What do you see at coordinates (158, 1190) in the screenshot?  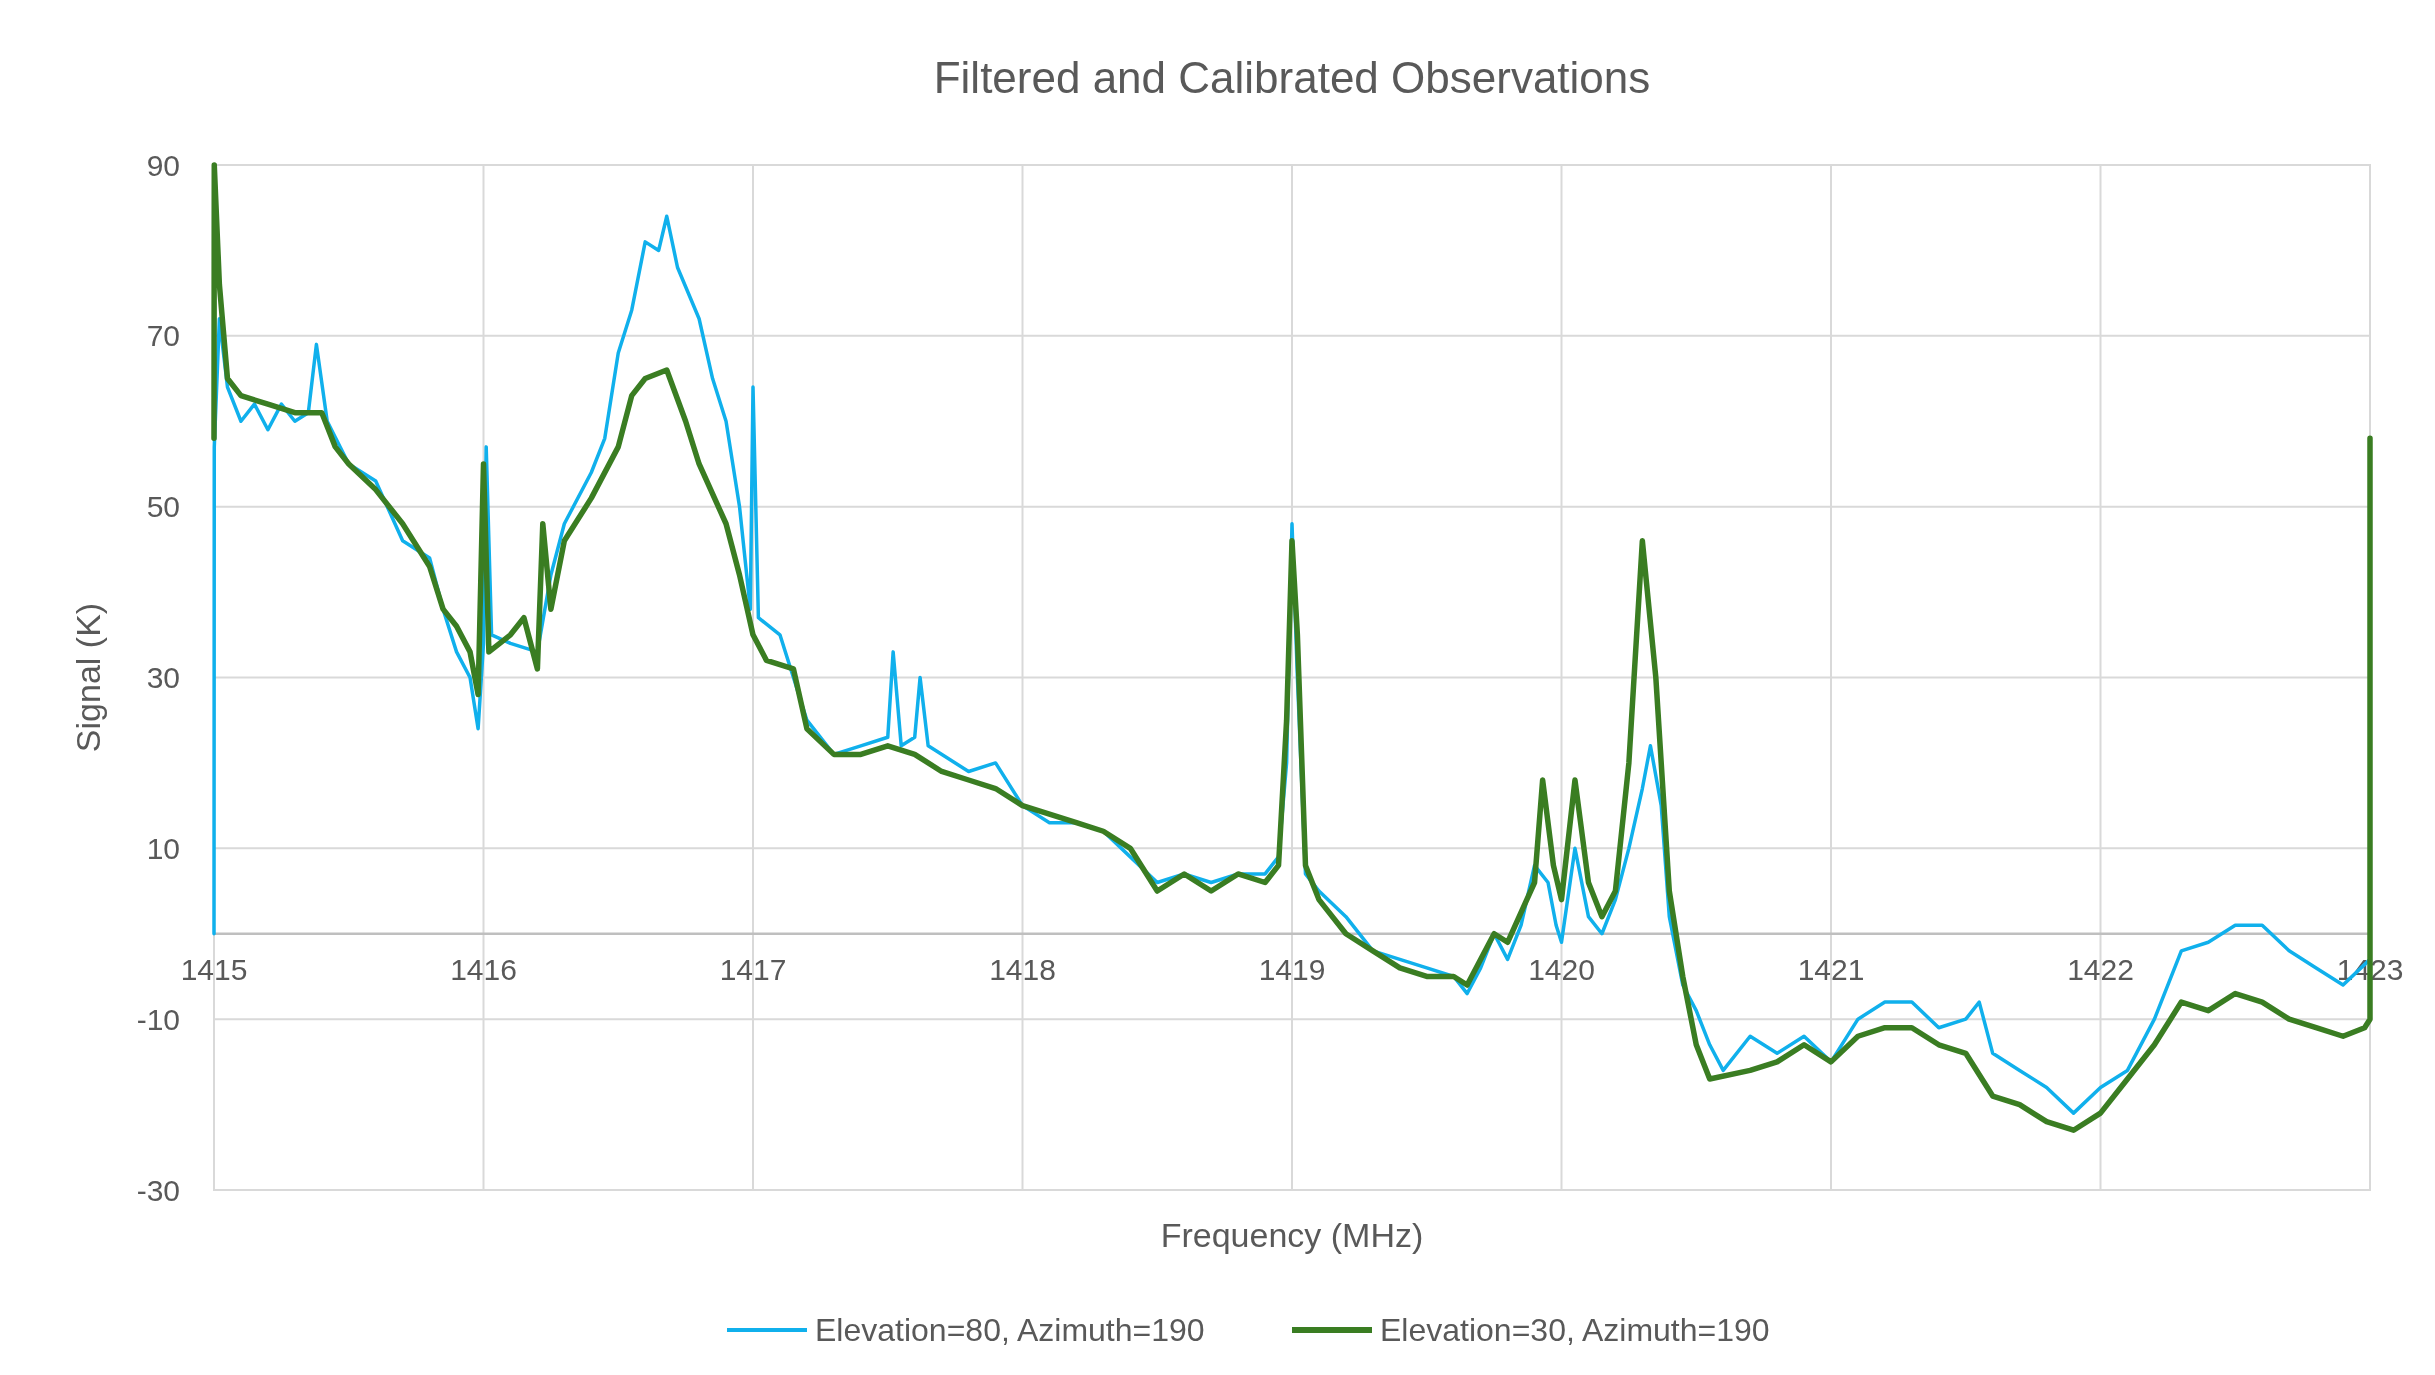 I see `y-tick-label: -30` at bounding box center [158, 1190].